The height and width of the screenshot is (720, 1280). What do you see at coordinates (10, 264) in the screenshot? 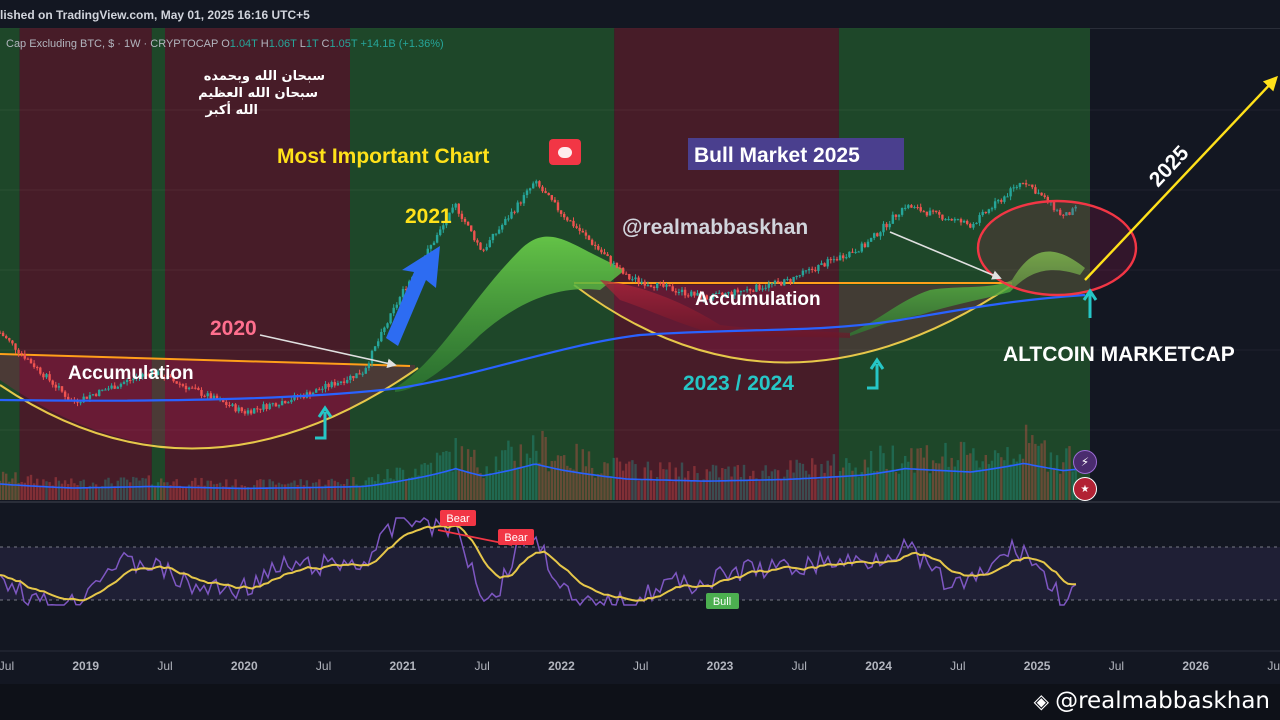
I see `shaded-period-bull` at bounding box center [10, 264].